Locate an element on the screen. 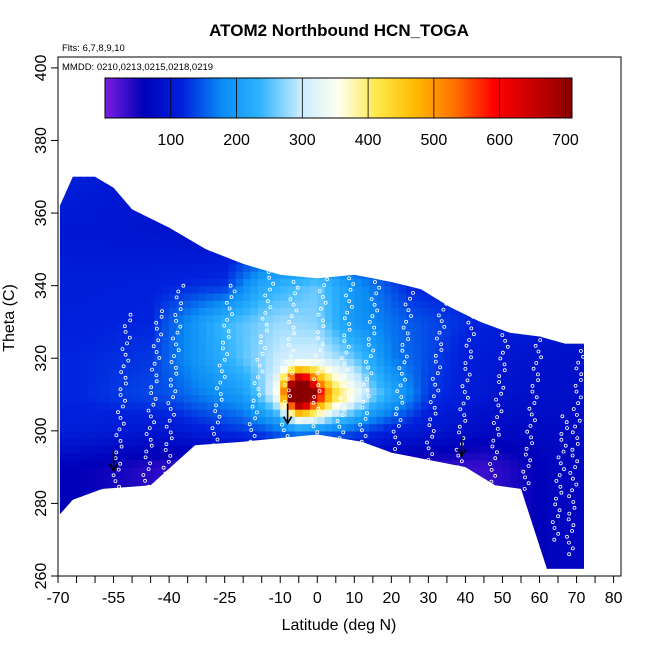 This screenshot has height=650, width=650. x-tick-label: 70 is located at coordinates (577, 598).